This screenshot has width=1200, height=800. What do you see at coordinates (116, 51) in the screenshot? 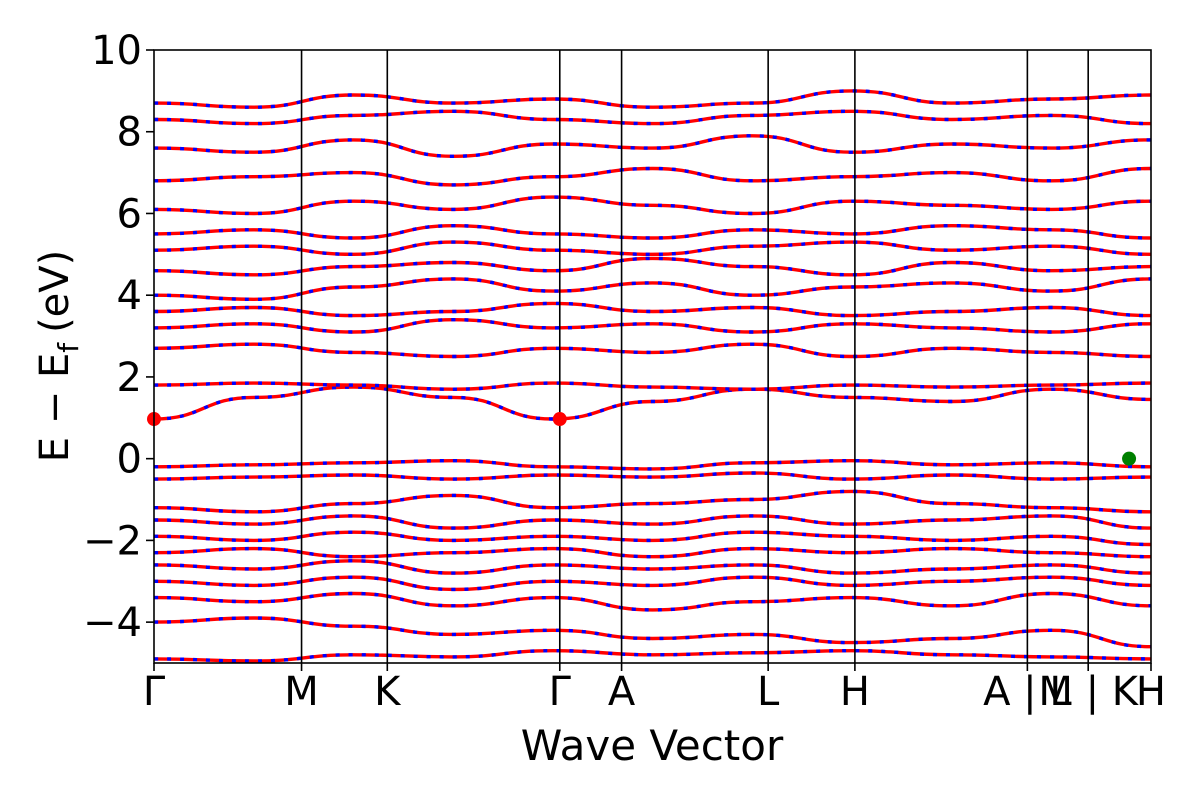
I see `y-tick-label-7: 10` at bounding box center [116, 51].